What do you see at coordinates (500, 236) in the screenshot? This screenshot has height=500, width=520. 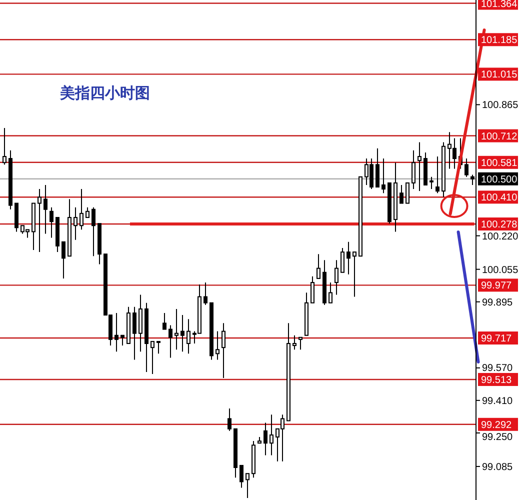 I see `y-tick-label: 100.220` at bounding box center [500, 236].